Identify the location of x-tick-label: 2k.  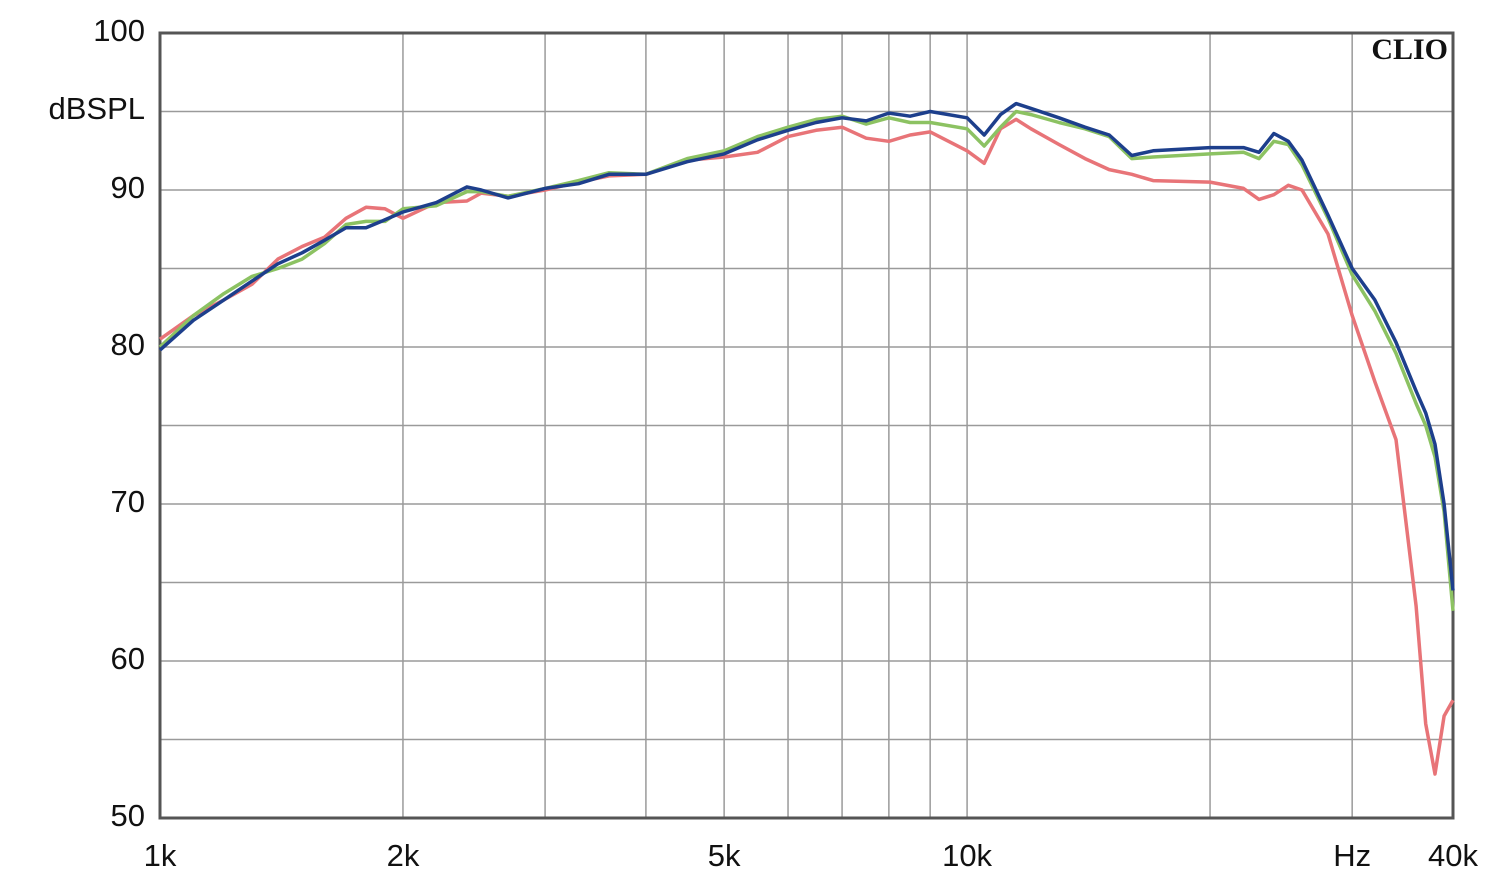
(403, 855).